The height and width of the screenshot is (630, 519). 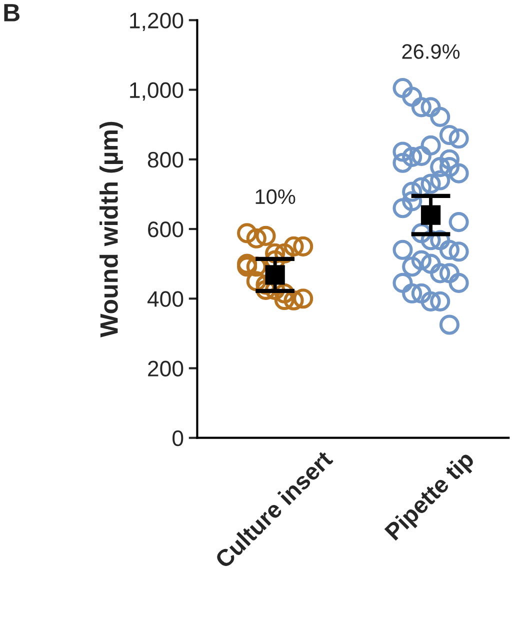 What do you see at coordinates (431, 51) in the screenshot?
I see `annotation: 26.9%` at bounding box center [431, 51].